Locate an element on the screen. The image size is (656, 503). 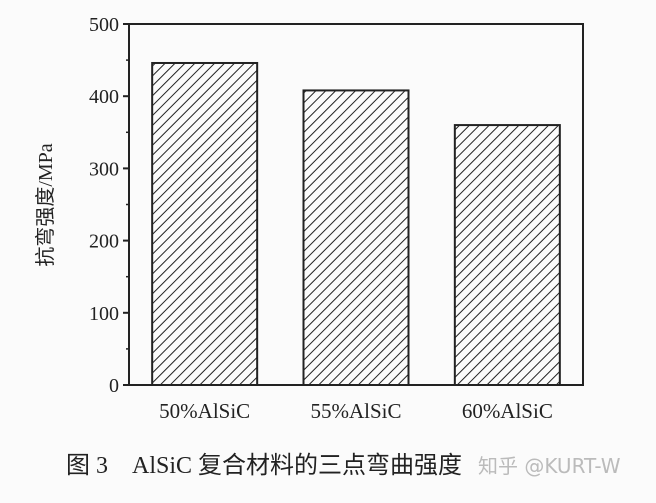
y-tick-label: 400 is located at coordinates (104, 97).